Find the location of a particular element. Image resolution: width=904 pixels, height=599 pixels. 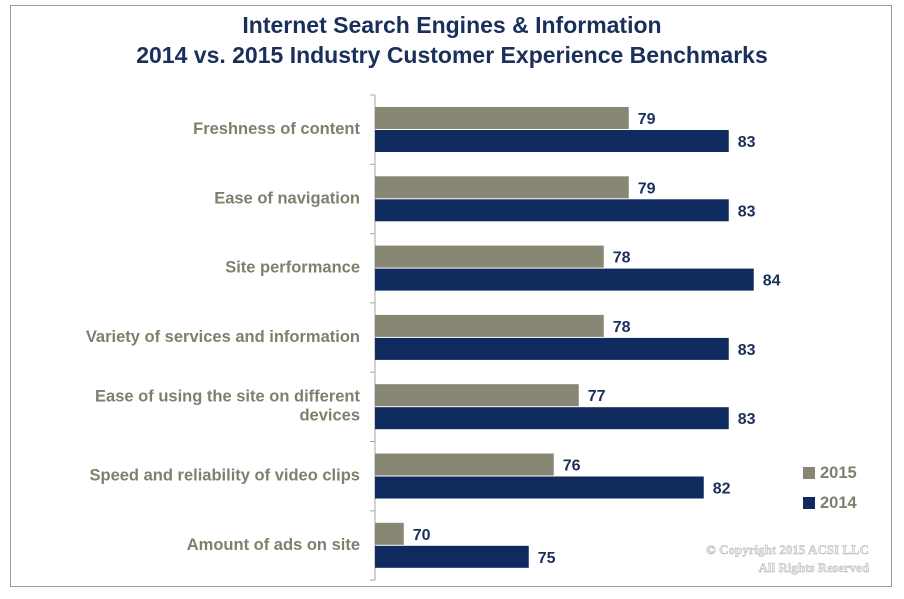

category-label: Speed and reliability of video clips is located at coordinates (225, 476).